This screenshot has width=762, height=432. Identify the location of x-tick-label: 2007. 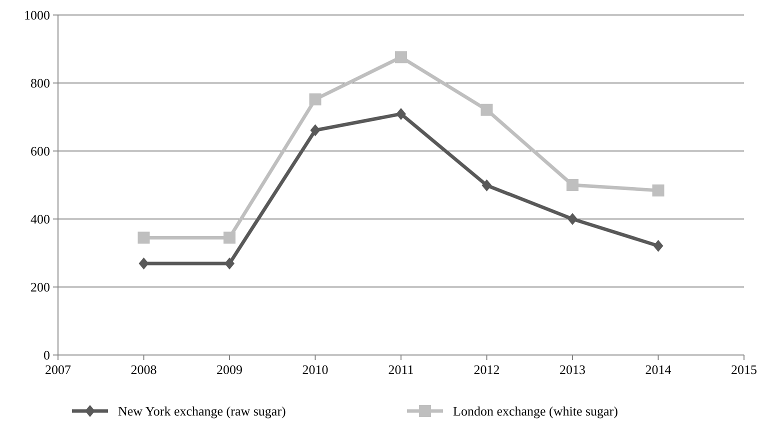
(58, 369).